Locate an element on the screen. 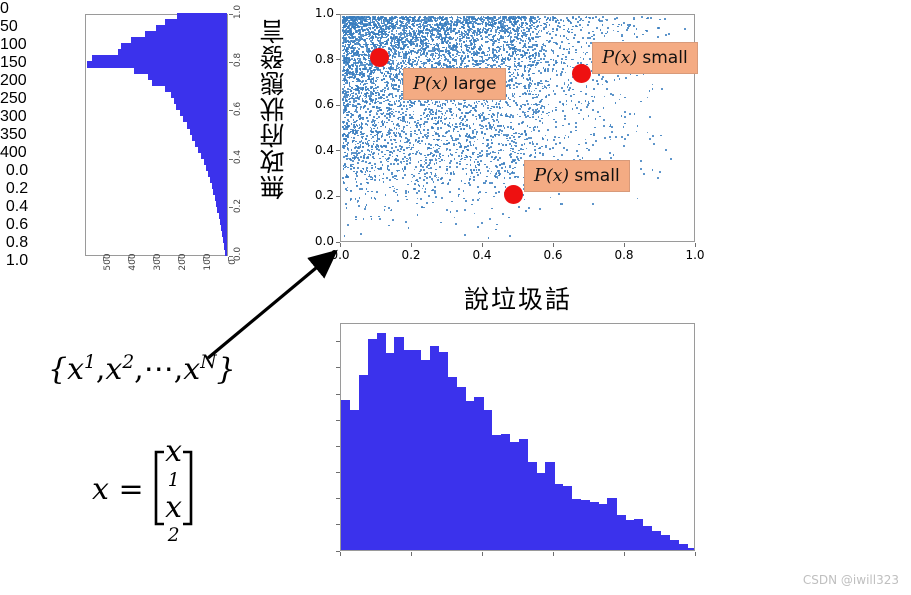  formula-brace-open: { is located at coordinates (57, 369).